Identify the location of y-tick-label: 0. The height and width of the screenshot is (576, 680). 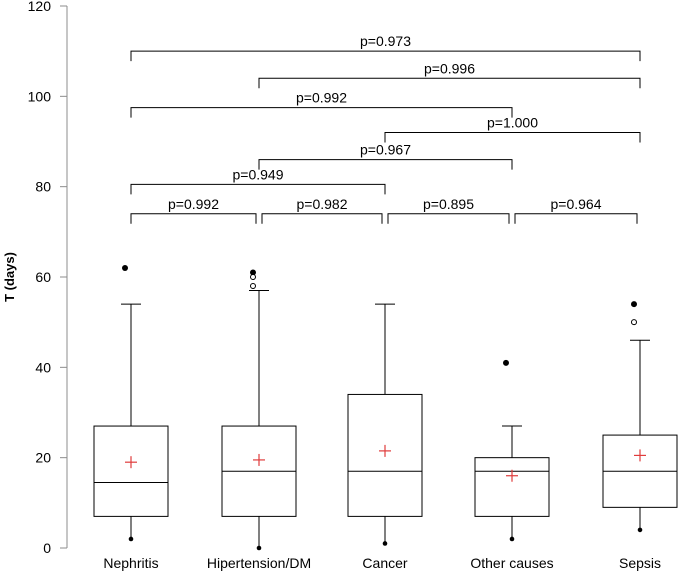
(47, 548).